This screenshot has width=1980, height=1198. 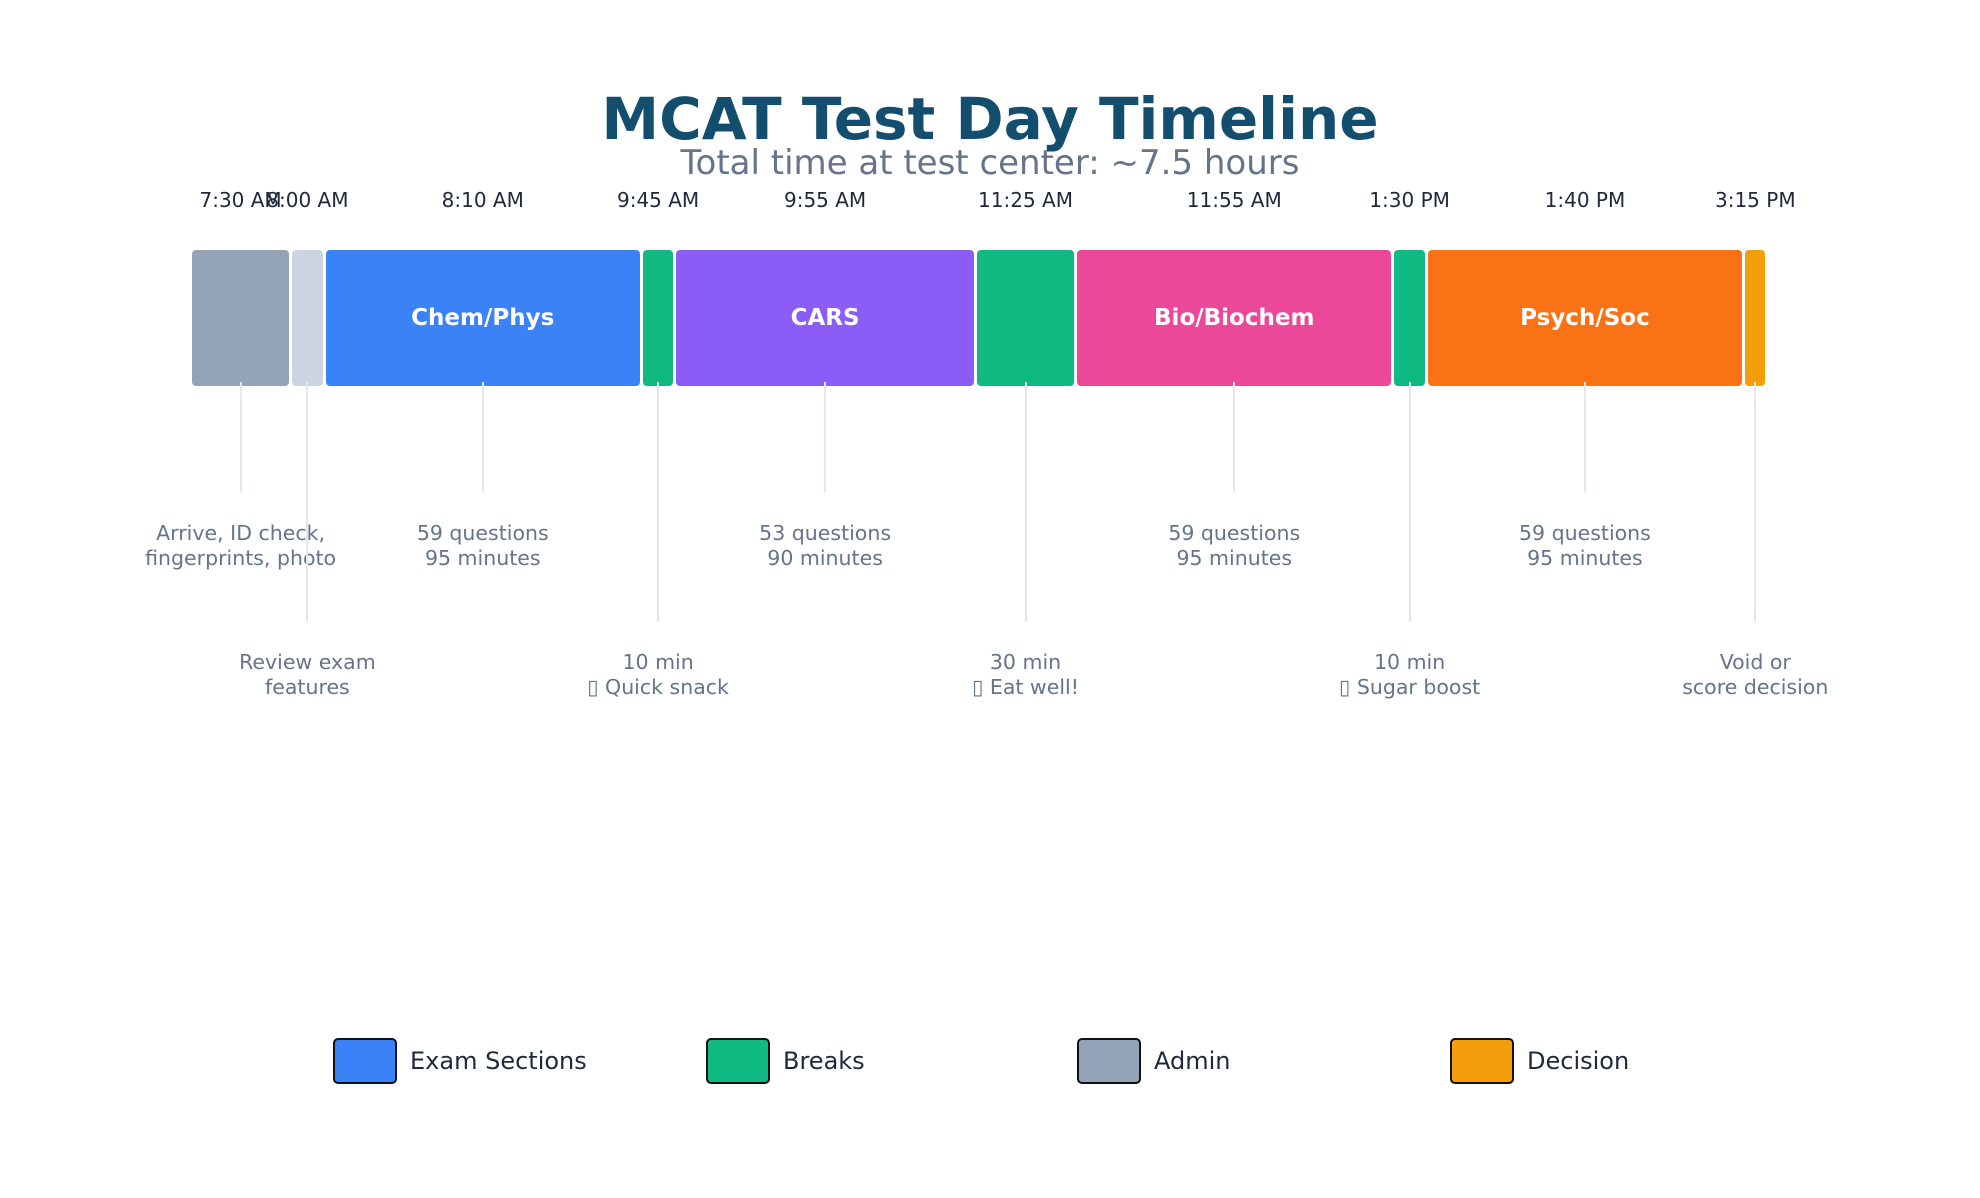 What do you see at coordinates (240, 200) in the screenshot?
I see `time-label: 7:30 AM` at bounding box center [240, 200].